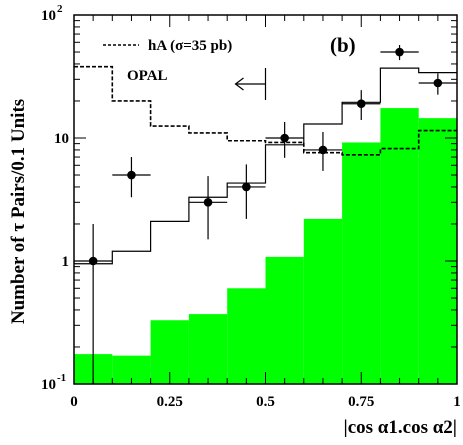 The width and height of the screenshot is (463, 445). I want to click on panel-label: (b), so click(343, 45).